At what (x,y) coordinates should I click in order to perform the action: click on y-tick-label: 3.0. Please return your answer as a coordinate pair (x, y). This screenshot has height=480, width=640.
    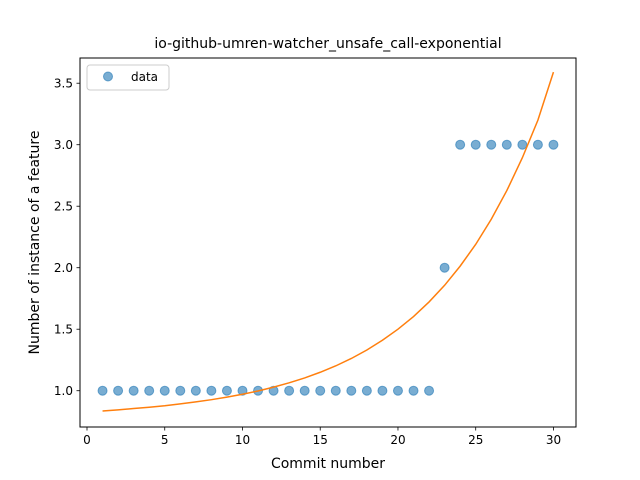
    Looking at the image, I should click on (63, 145).